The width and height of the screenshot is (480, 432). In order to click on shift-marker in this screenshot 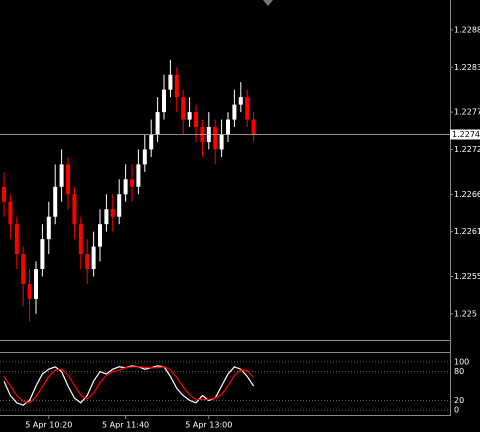, I will do `click(268, 3)`.